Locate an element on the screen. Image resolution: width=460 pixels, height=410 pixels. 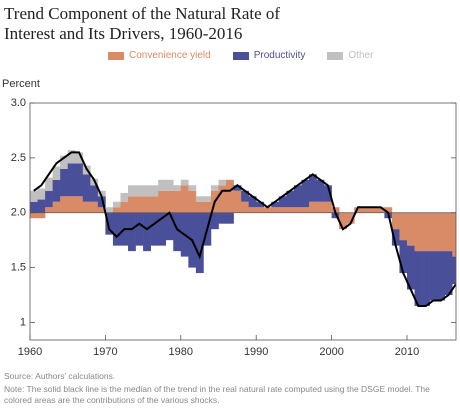
y-tick-label: 1 is located at coordinates (23, 322).